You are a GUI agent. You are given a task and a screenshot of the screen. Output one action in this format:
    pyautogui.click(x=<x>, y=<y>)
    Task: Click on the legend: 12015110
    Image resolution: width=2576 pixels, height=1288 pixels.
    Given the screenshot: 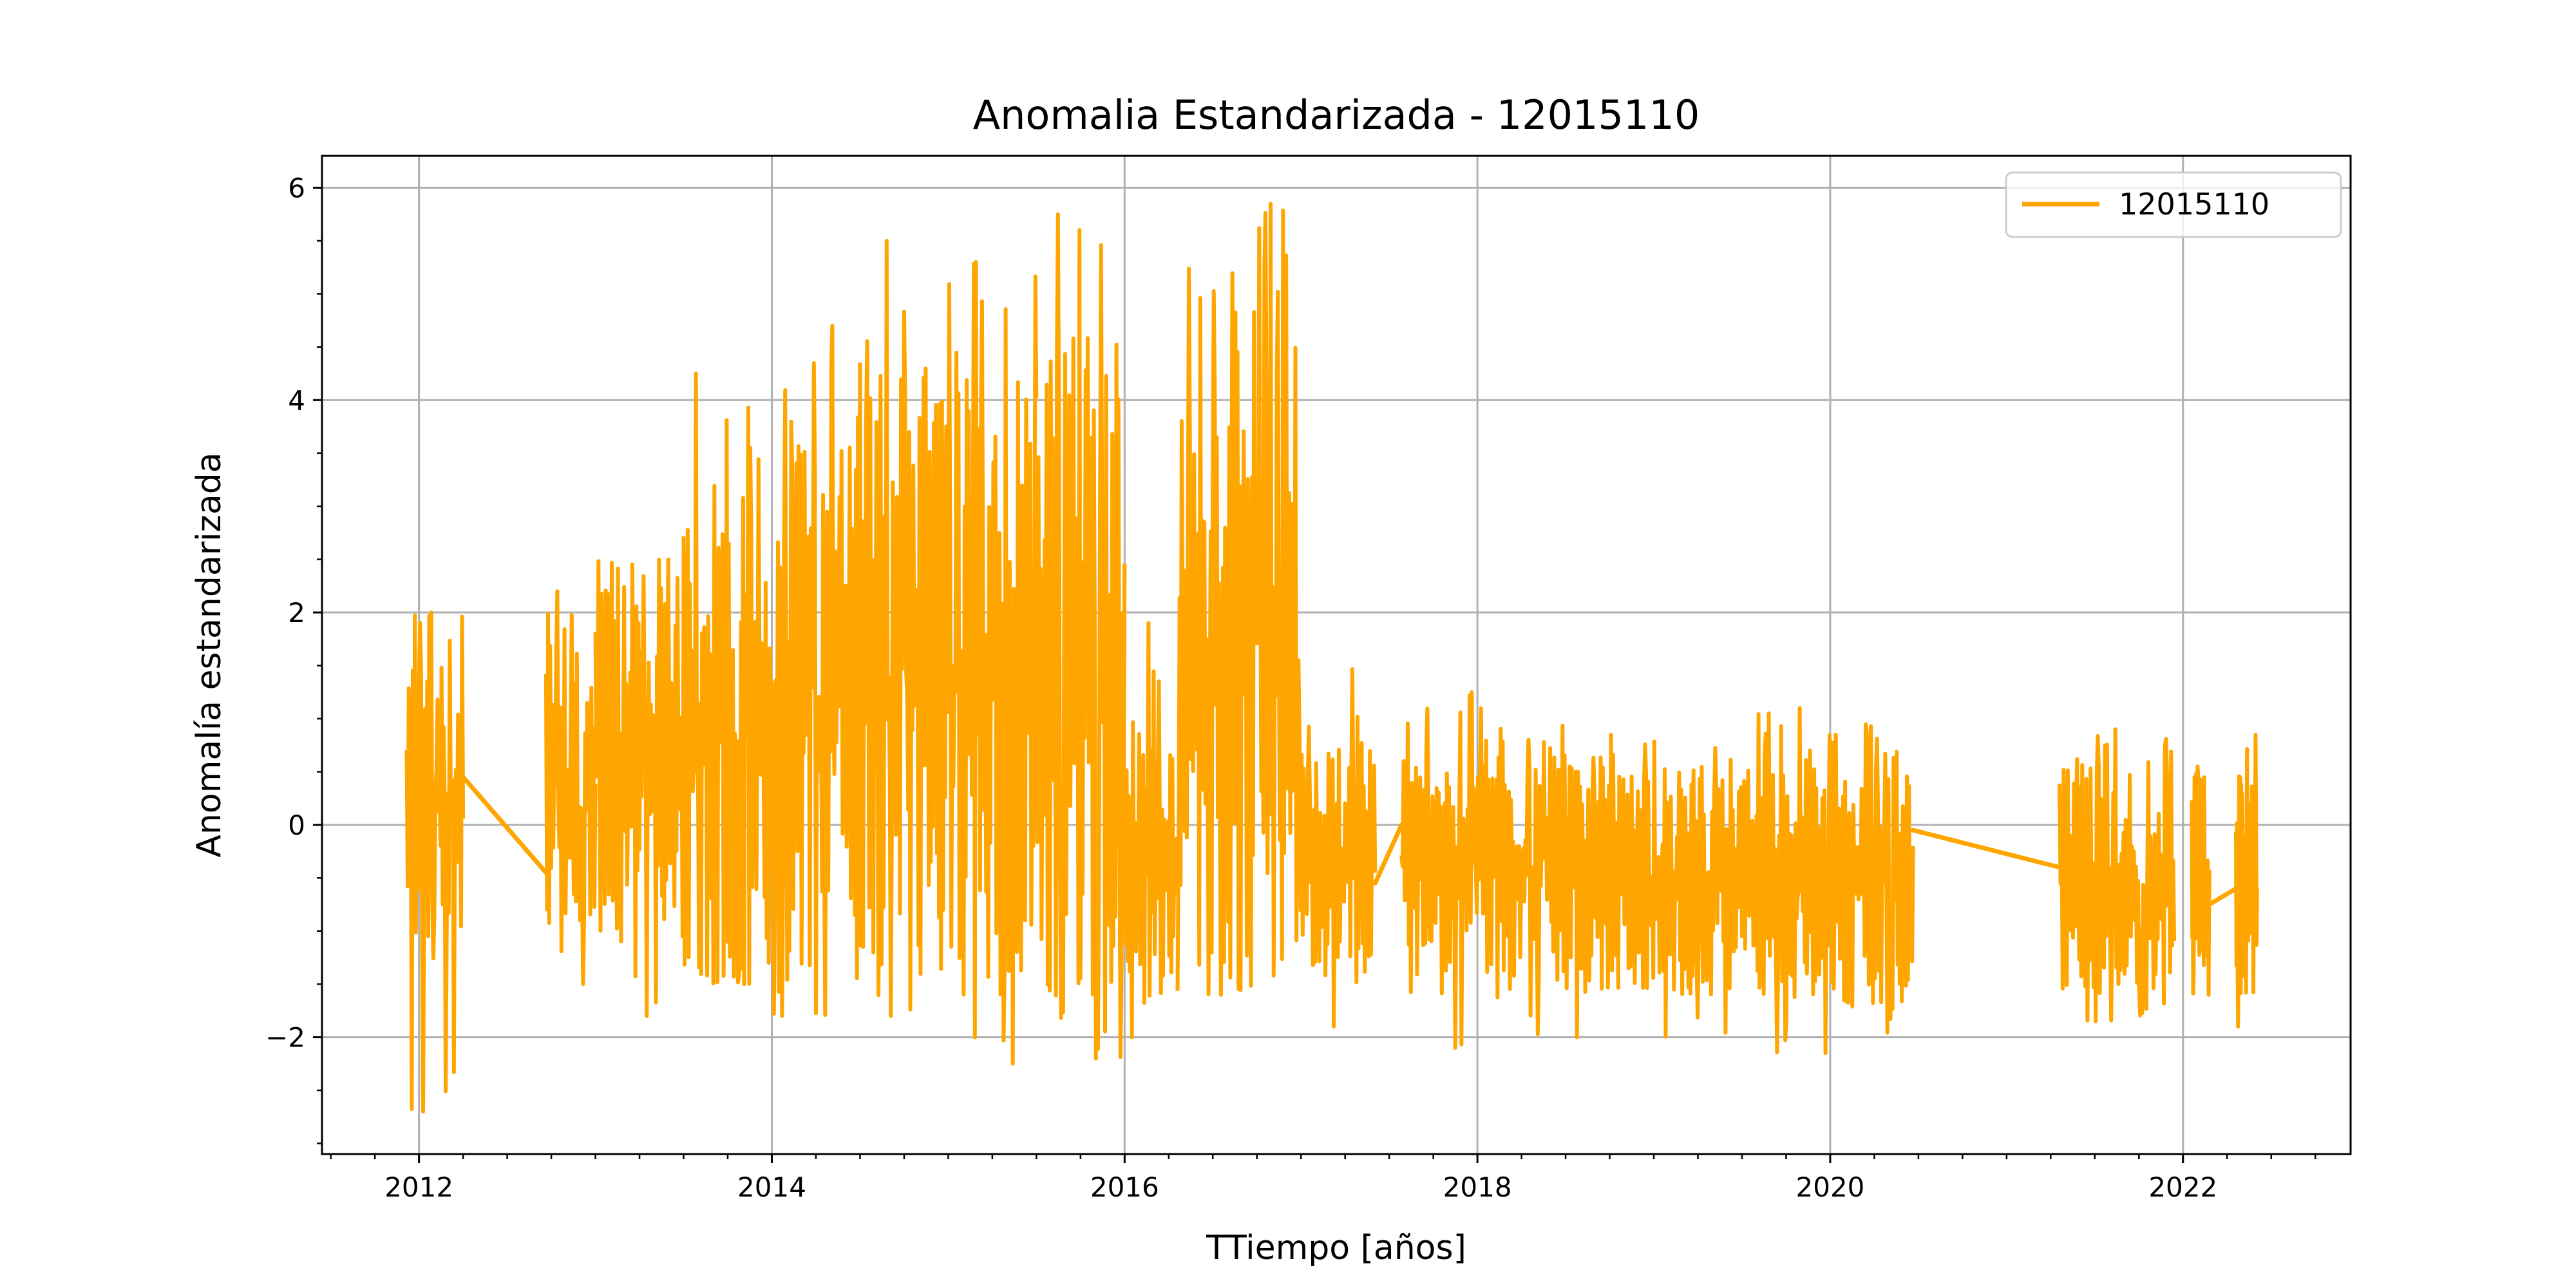 What is the action you would take?
    pyautogui.click(x=2173, y=205)
    